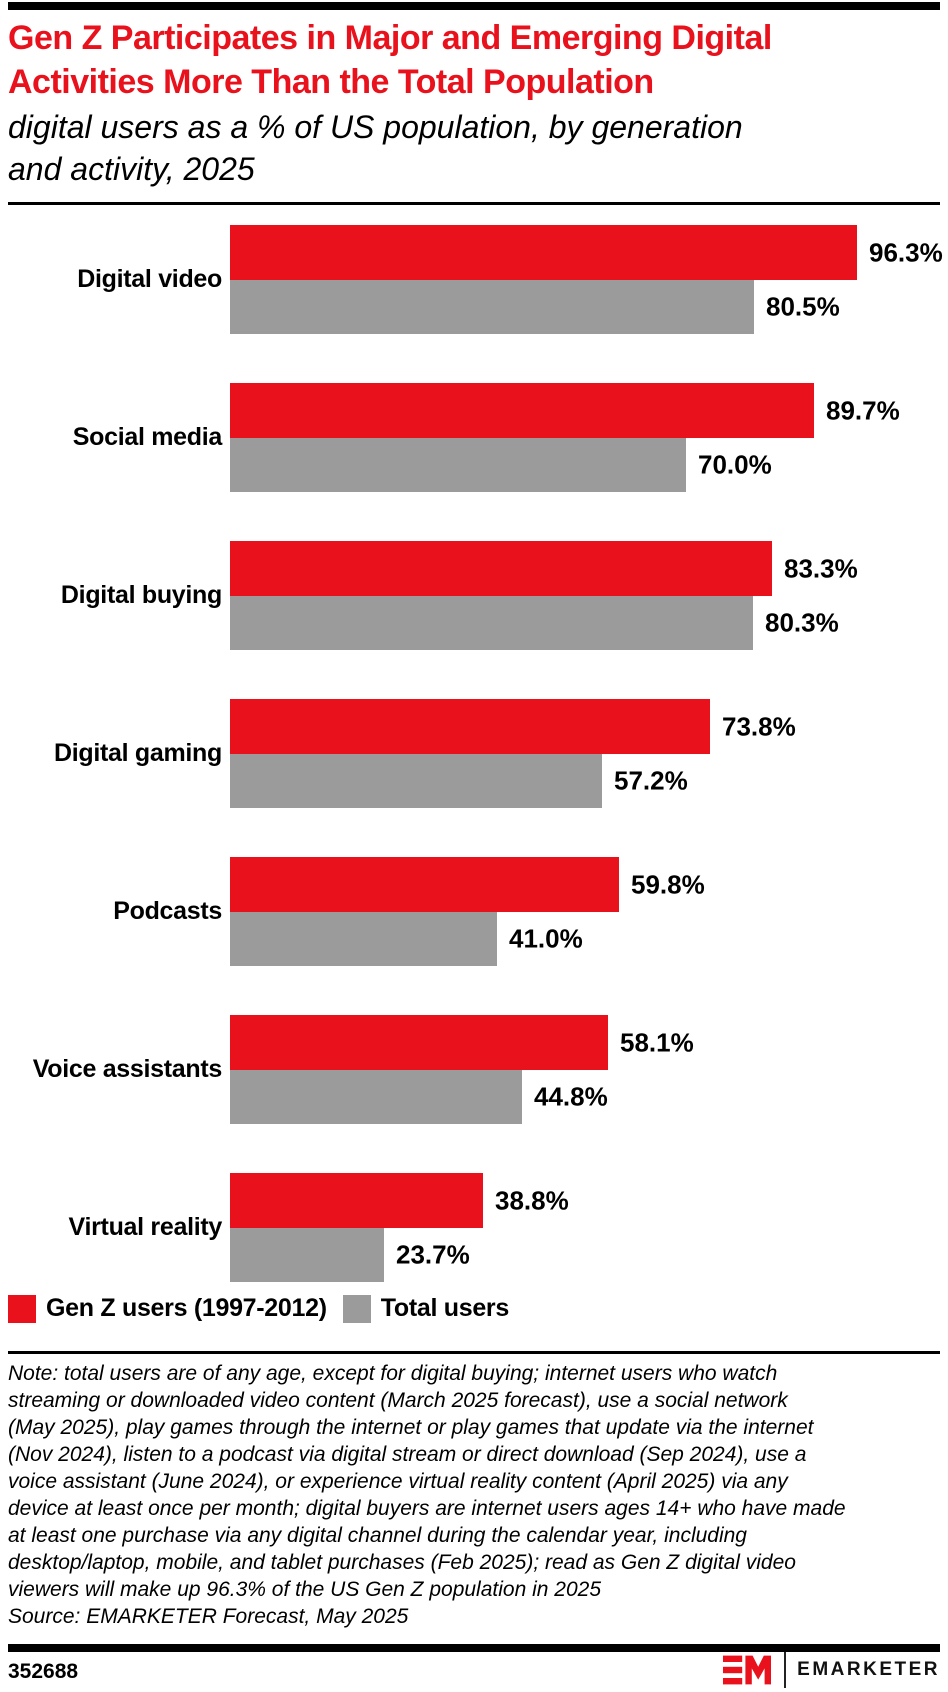 This screenshot has height=1692, width=948. I want to click on legend: Gen Z users (1997-2012) Total users, so click(258, 1308).